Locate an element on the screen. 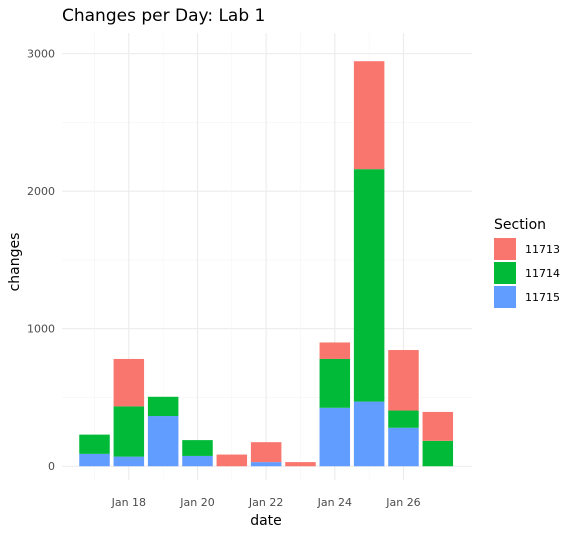  x-tick-label: Jan 20 is located at coordinates (196, 502).